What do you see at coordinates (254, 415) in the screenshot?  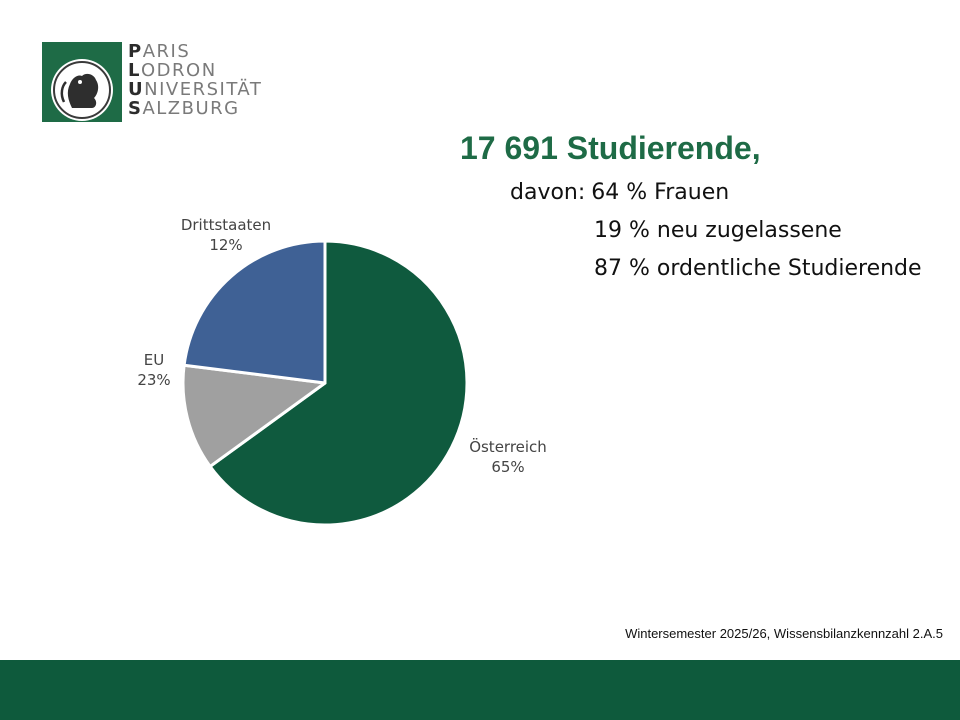 I see `pie-slice-drittstaaten` at bounding box center [254, 415].